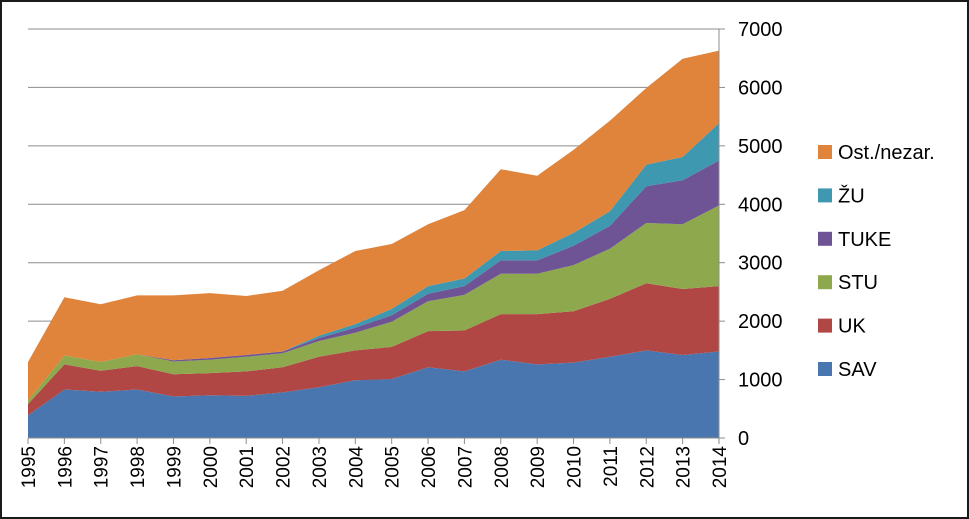  What do you see at coordinates (373, 394) in the screenshot?
I see `area-series-sav` at bounding box center [373, 394].